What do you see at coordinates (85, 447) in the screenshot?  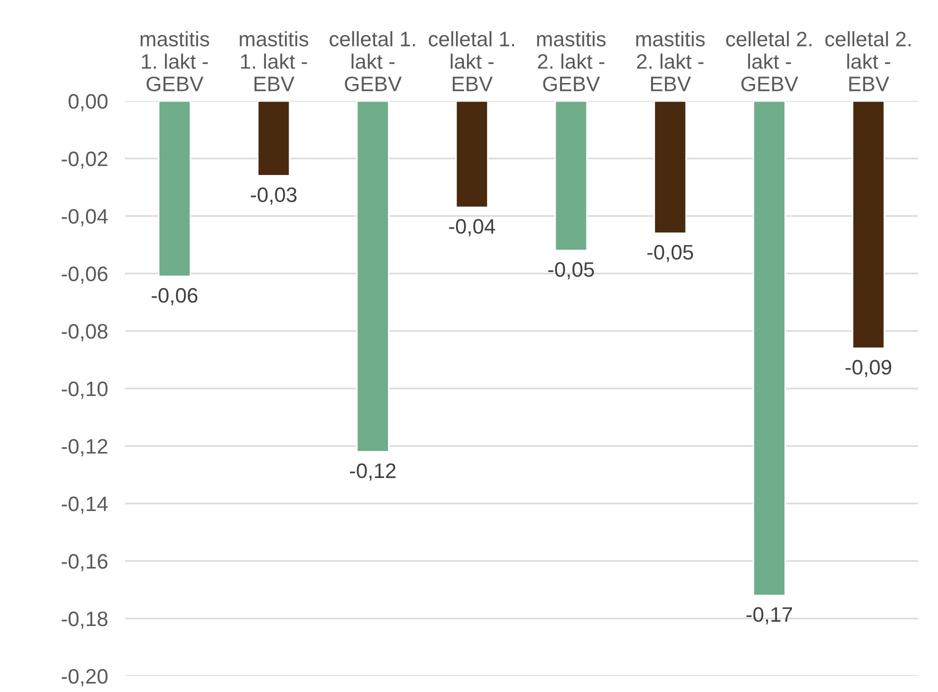 I see `y-tick-label: -0,12` at bounding box center [85, 447].